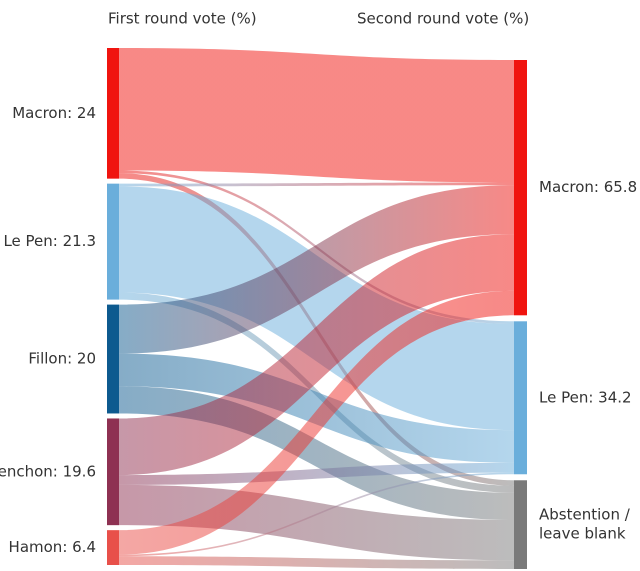 The height and width of the screenshot is (571, 640). What do you see at coordinates (582, 534) in the screenshot?
I see `right-label: leave blank` at bounding box center [582, 534].